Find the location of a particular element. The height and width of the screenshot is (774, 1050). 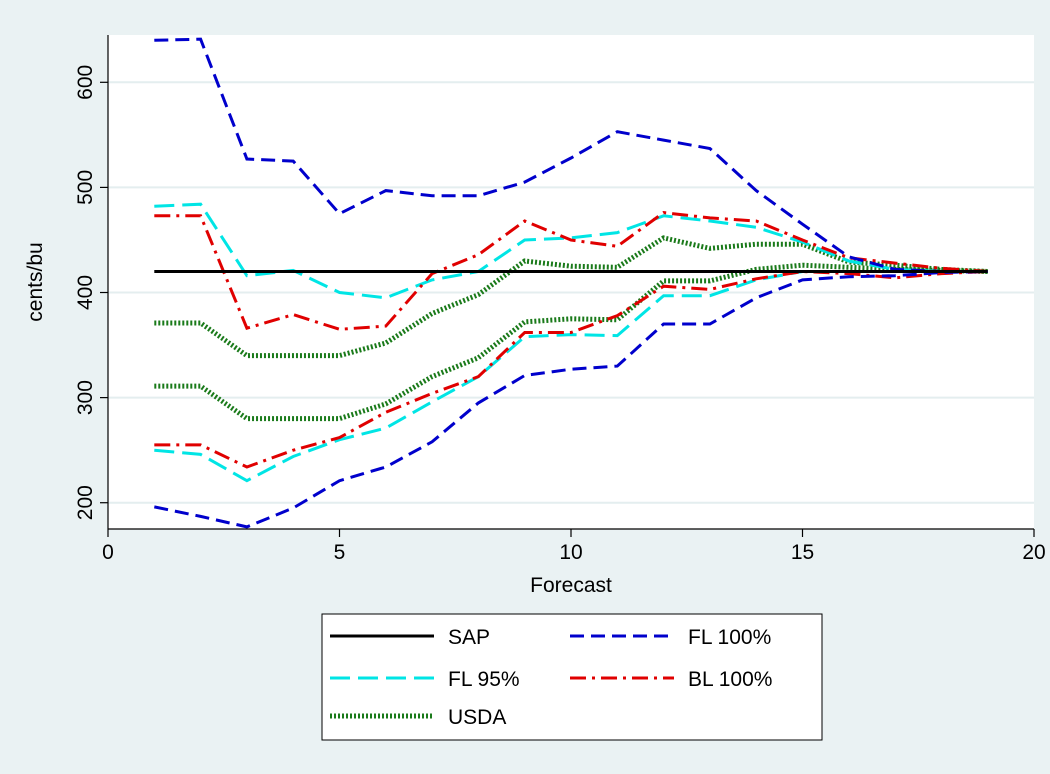

y-ticks: 200 300 400 500 600 is located at coordinates (91, 292).